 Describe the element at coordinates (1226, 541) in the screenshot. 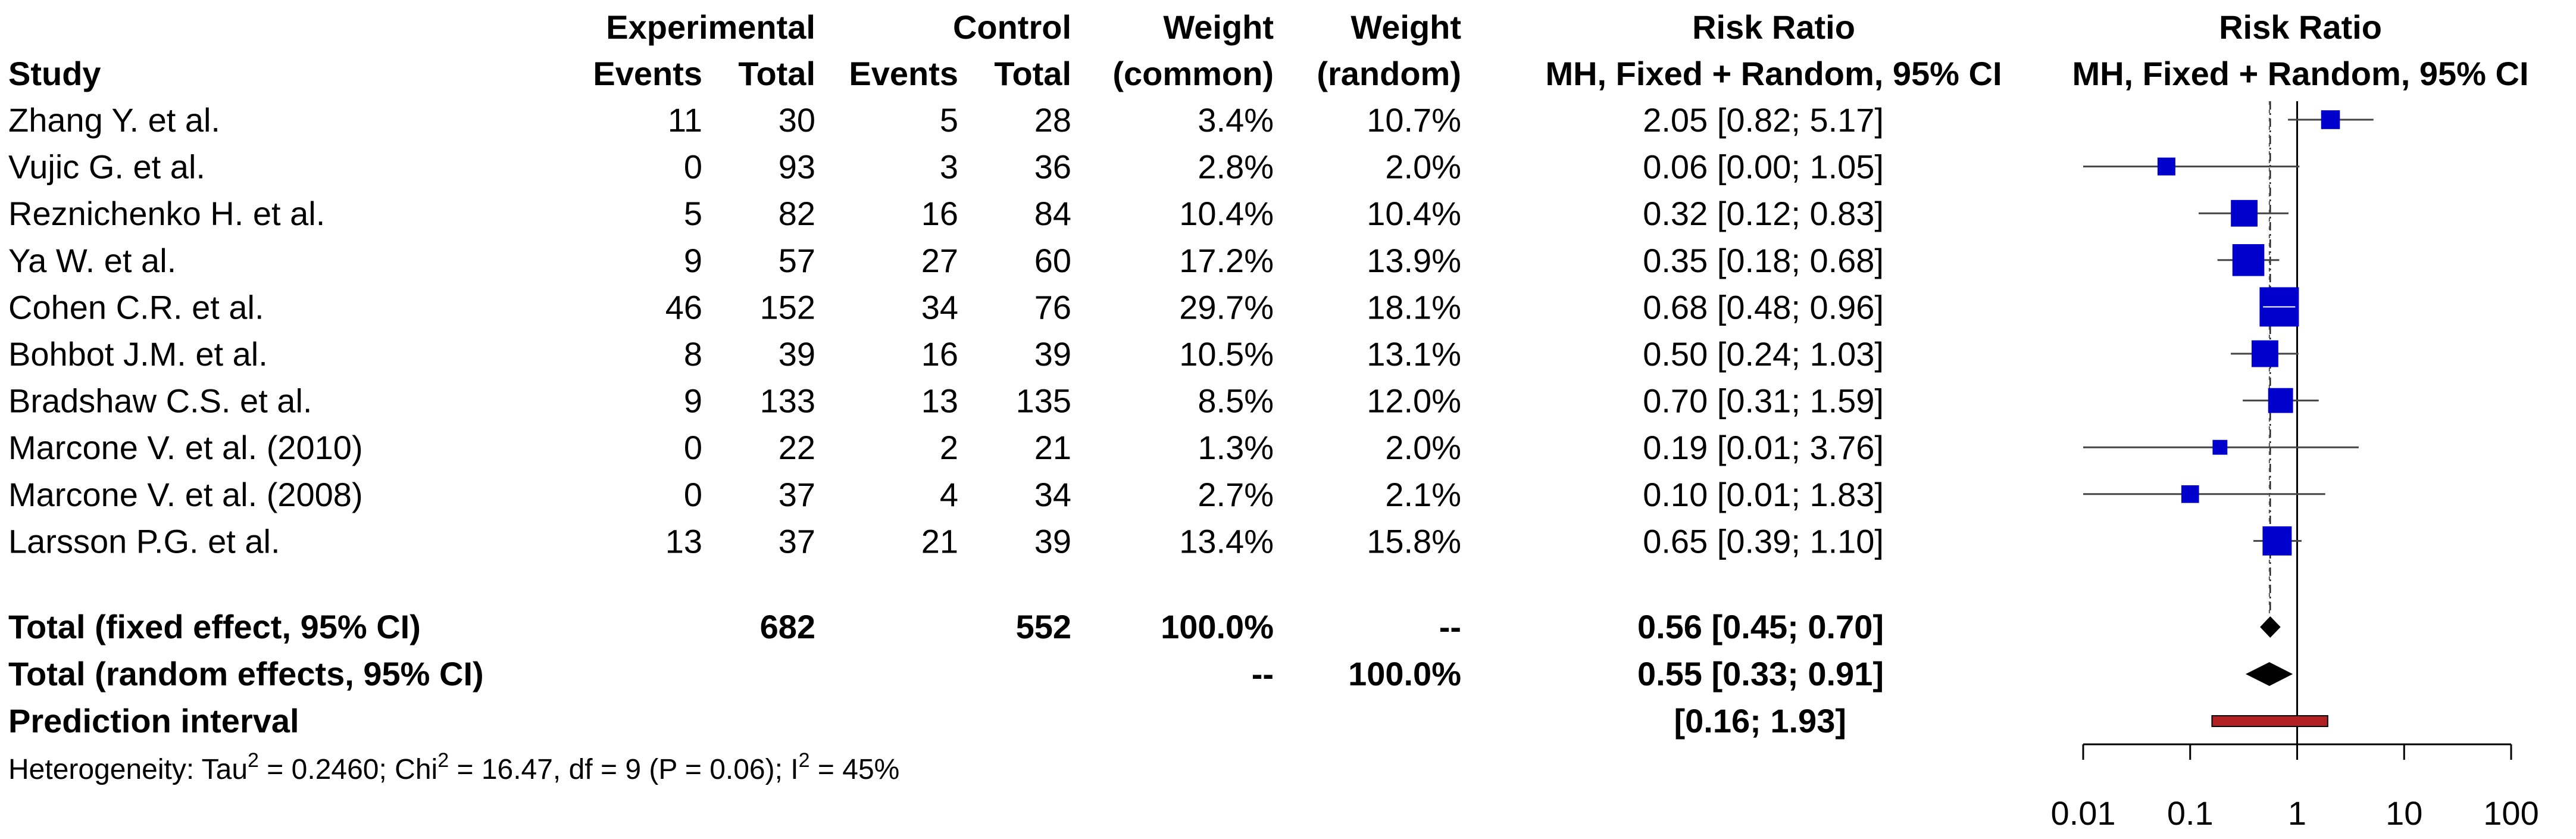

I see `weight-common: 13.4%` at that location.